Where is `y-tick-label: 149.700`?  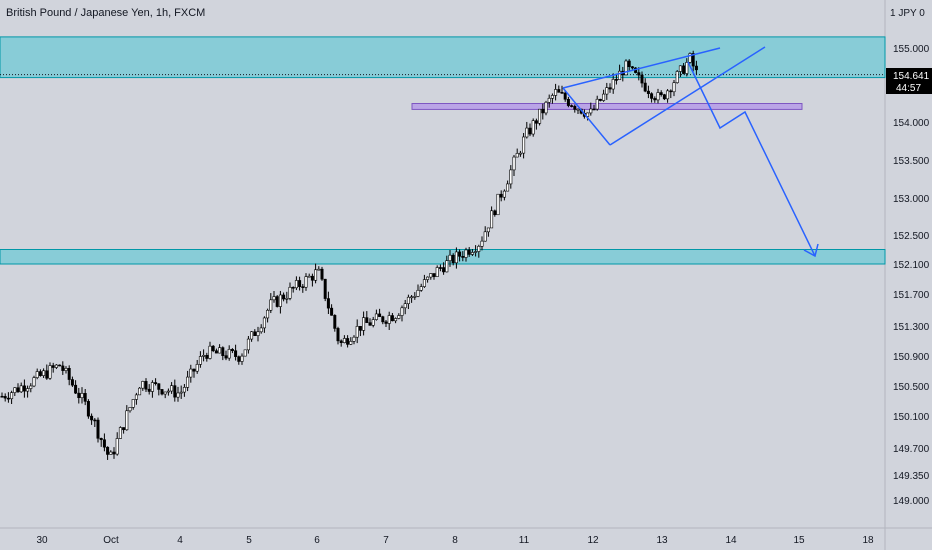 y-tick-label: 149.700 is located at coordinates (911, 449).